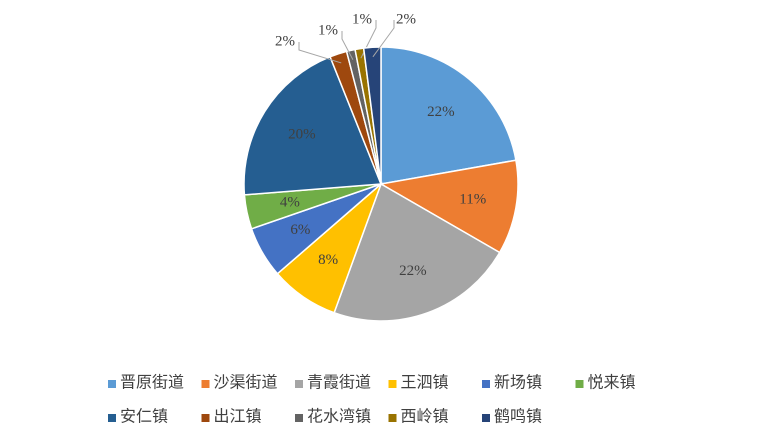 Image resolution: width=765 pixels, height=444 pixels. What do you see at coordinates (238, 417) in the screenshot?
I see `legend-label: 出江镇` at bounding box center [238, 417].